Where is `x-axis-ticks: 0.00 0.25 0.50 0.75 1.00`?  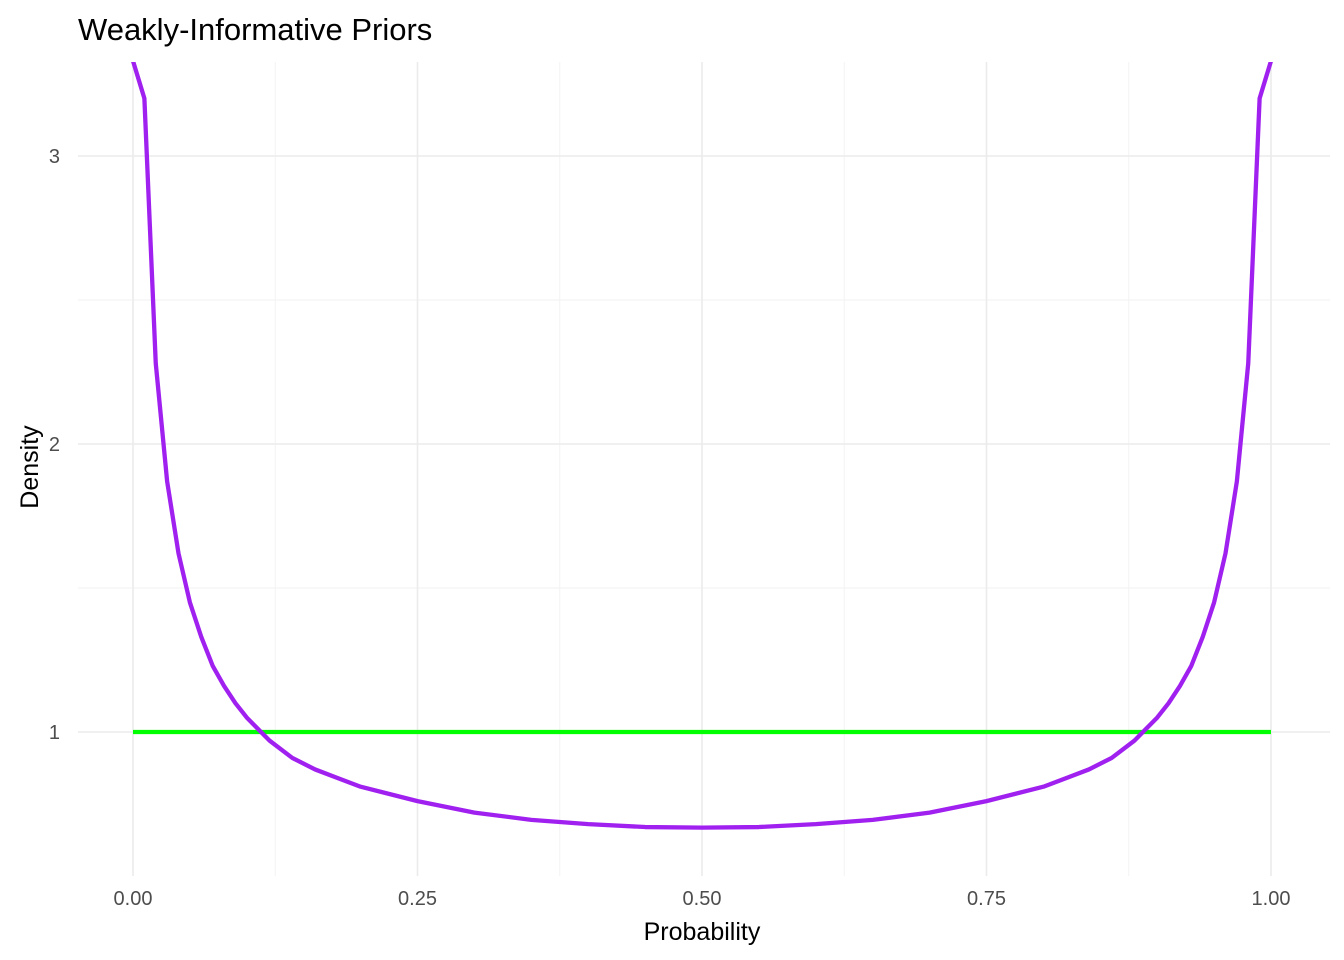
x-axis-ticks: 0.00 0.25 0.50 0.75 1.00 is located at coordinates (702, 899).